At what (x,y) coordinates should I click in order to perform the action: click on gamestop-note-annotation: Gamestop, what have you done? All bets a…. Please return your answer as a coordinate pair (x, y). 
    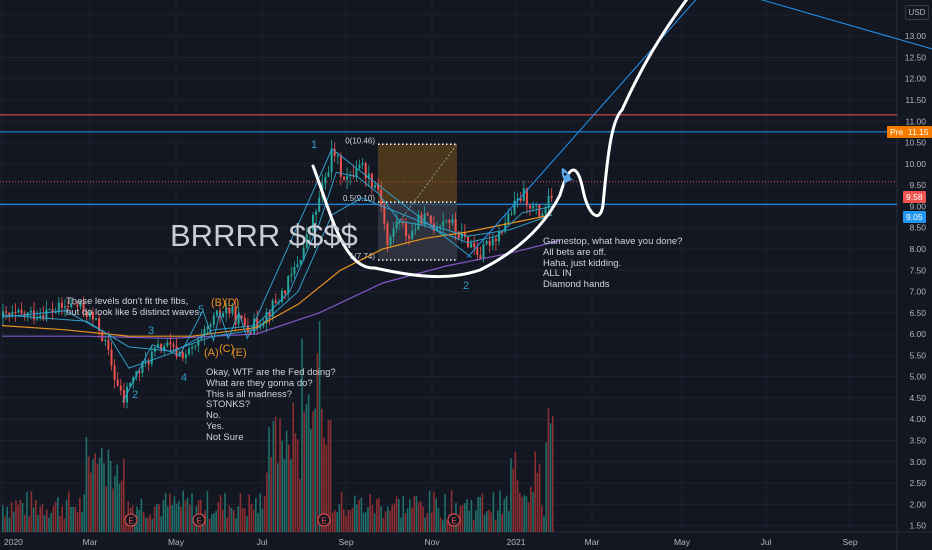
    Looking at the image, I should click on (613, 263).